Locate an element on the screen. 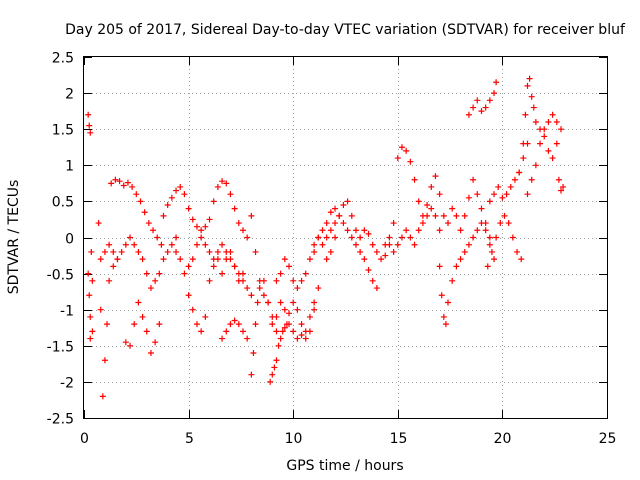 This screenshot has width=640, height=480. y-tick-label: 2 is located at coordinates (69, 95).